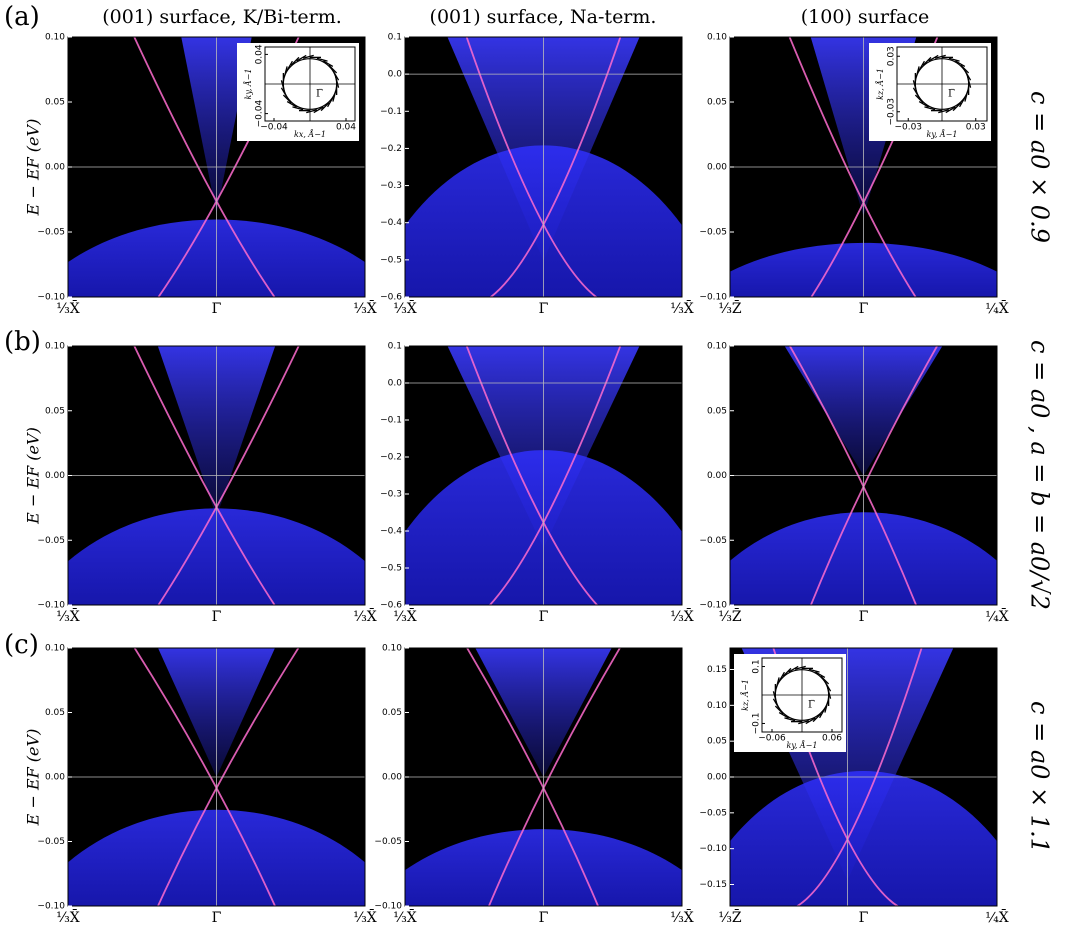  I want to click on inset-x-label: kx, Å−1, so click(310, 134).